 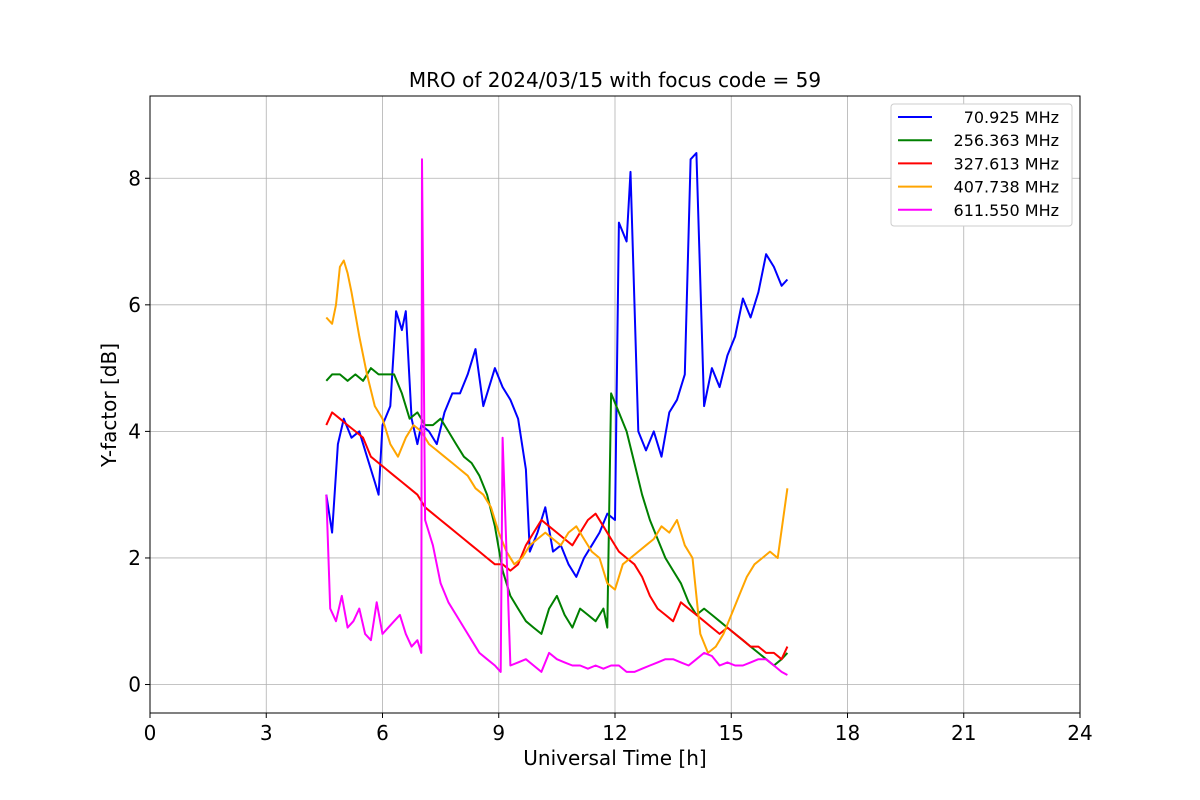 What do you see at coordinates (614, 758) in the screenshot?
I see `x-axis-label: Universal Time [h]` at bounding box center [614, 758].